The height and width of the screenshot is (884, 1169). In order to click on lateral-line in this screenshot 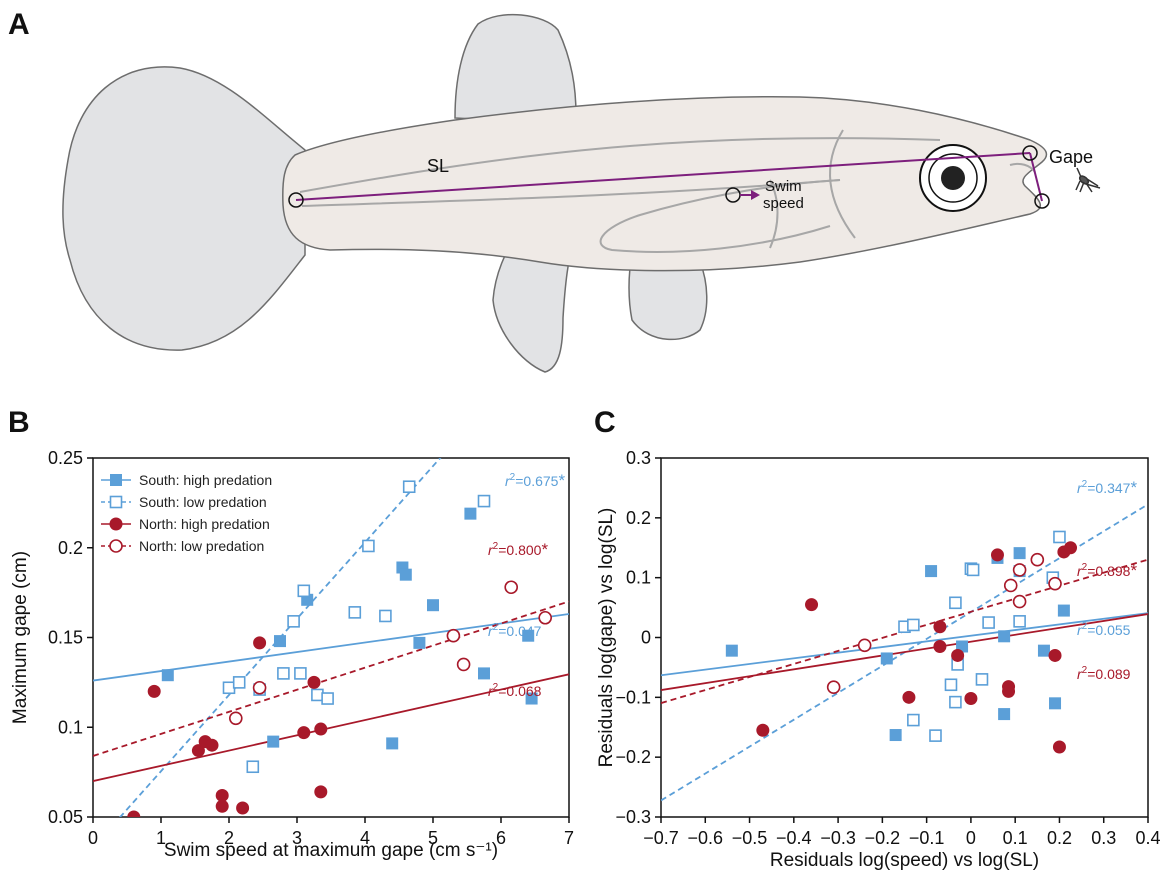, I will do `click(620, 165)`.